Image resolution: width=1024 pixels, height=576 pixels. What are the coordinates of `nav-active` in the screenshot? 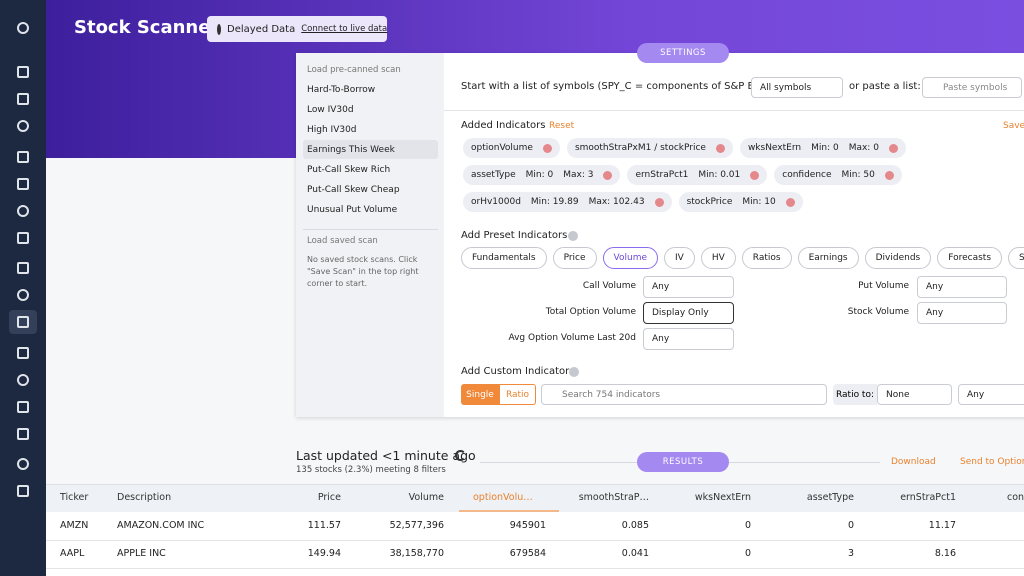 It's located at (23, 322).